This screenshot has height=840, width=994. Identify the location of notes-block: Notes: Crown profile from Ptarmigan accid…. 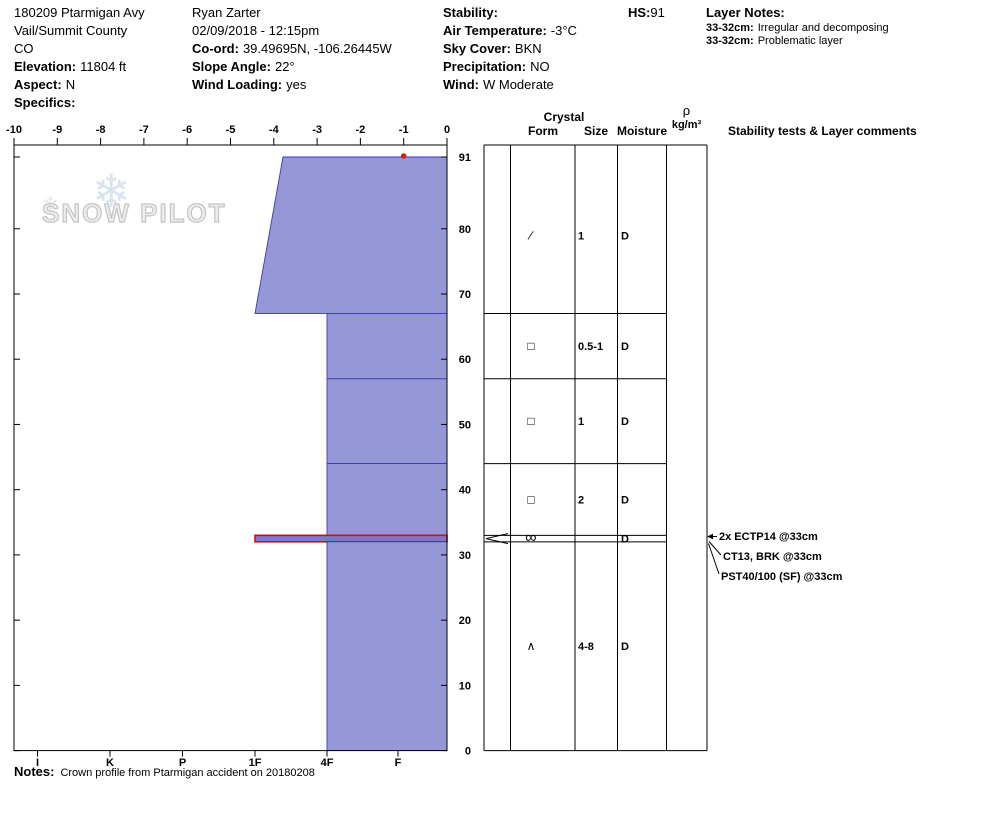
(164, 772).